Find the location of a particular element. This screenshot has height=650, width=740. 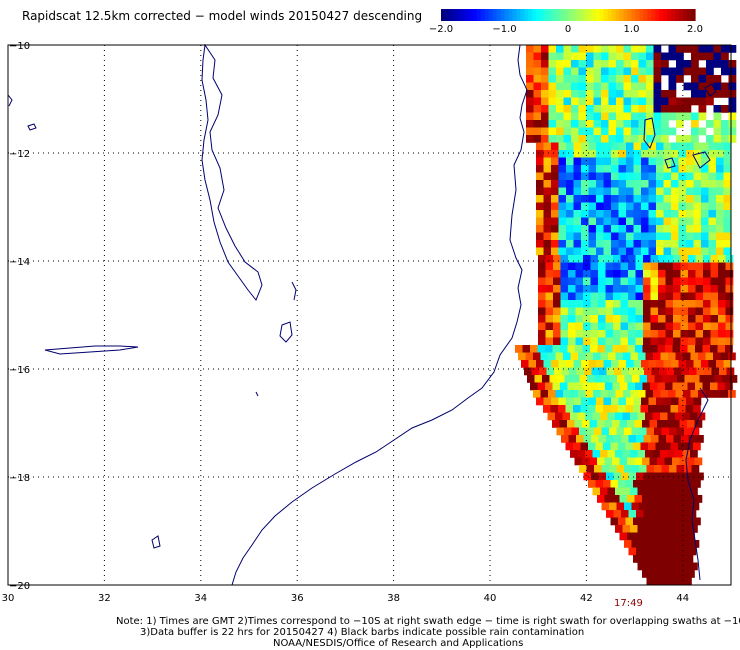

latitude-tick-label: −18 is located at coordinates (19, 478).